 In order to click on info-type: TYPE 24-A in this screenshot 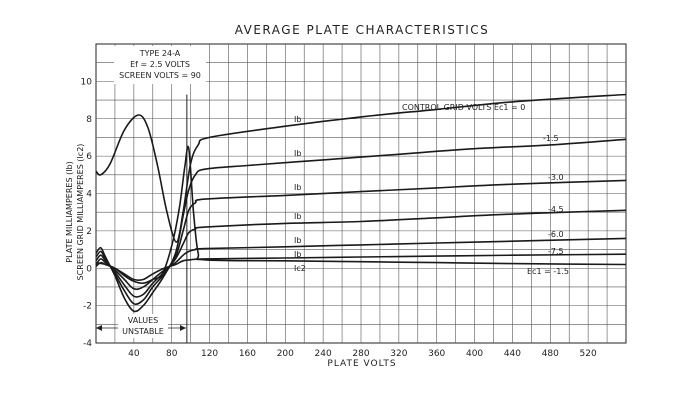, I will do `click(160, 53)`.